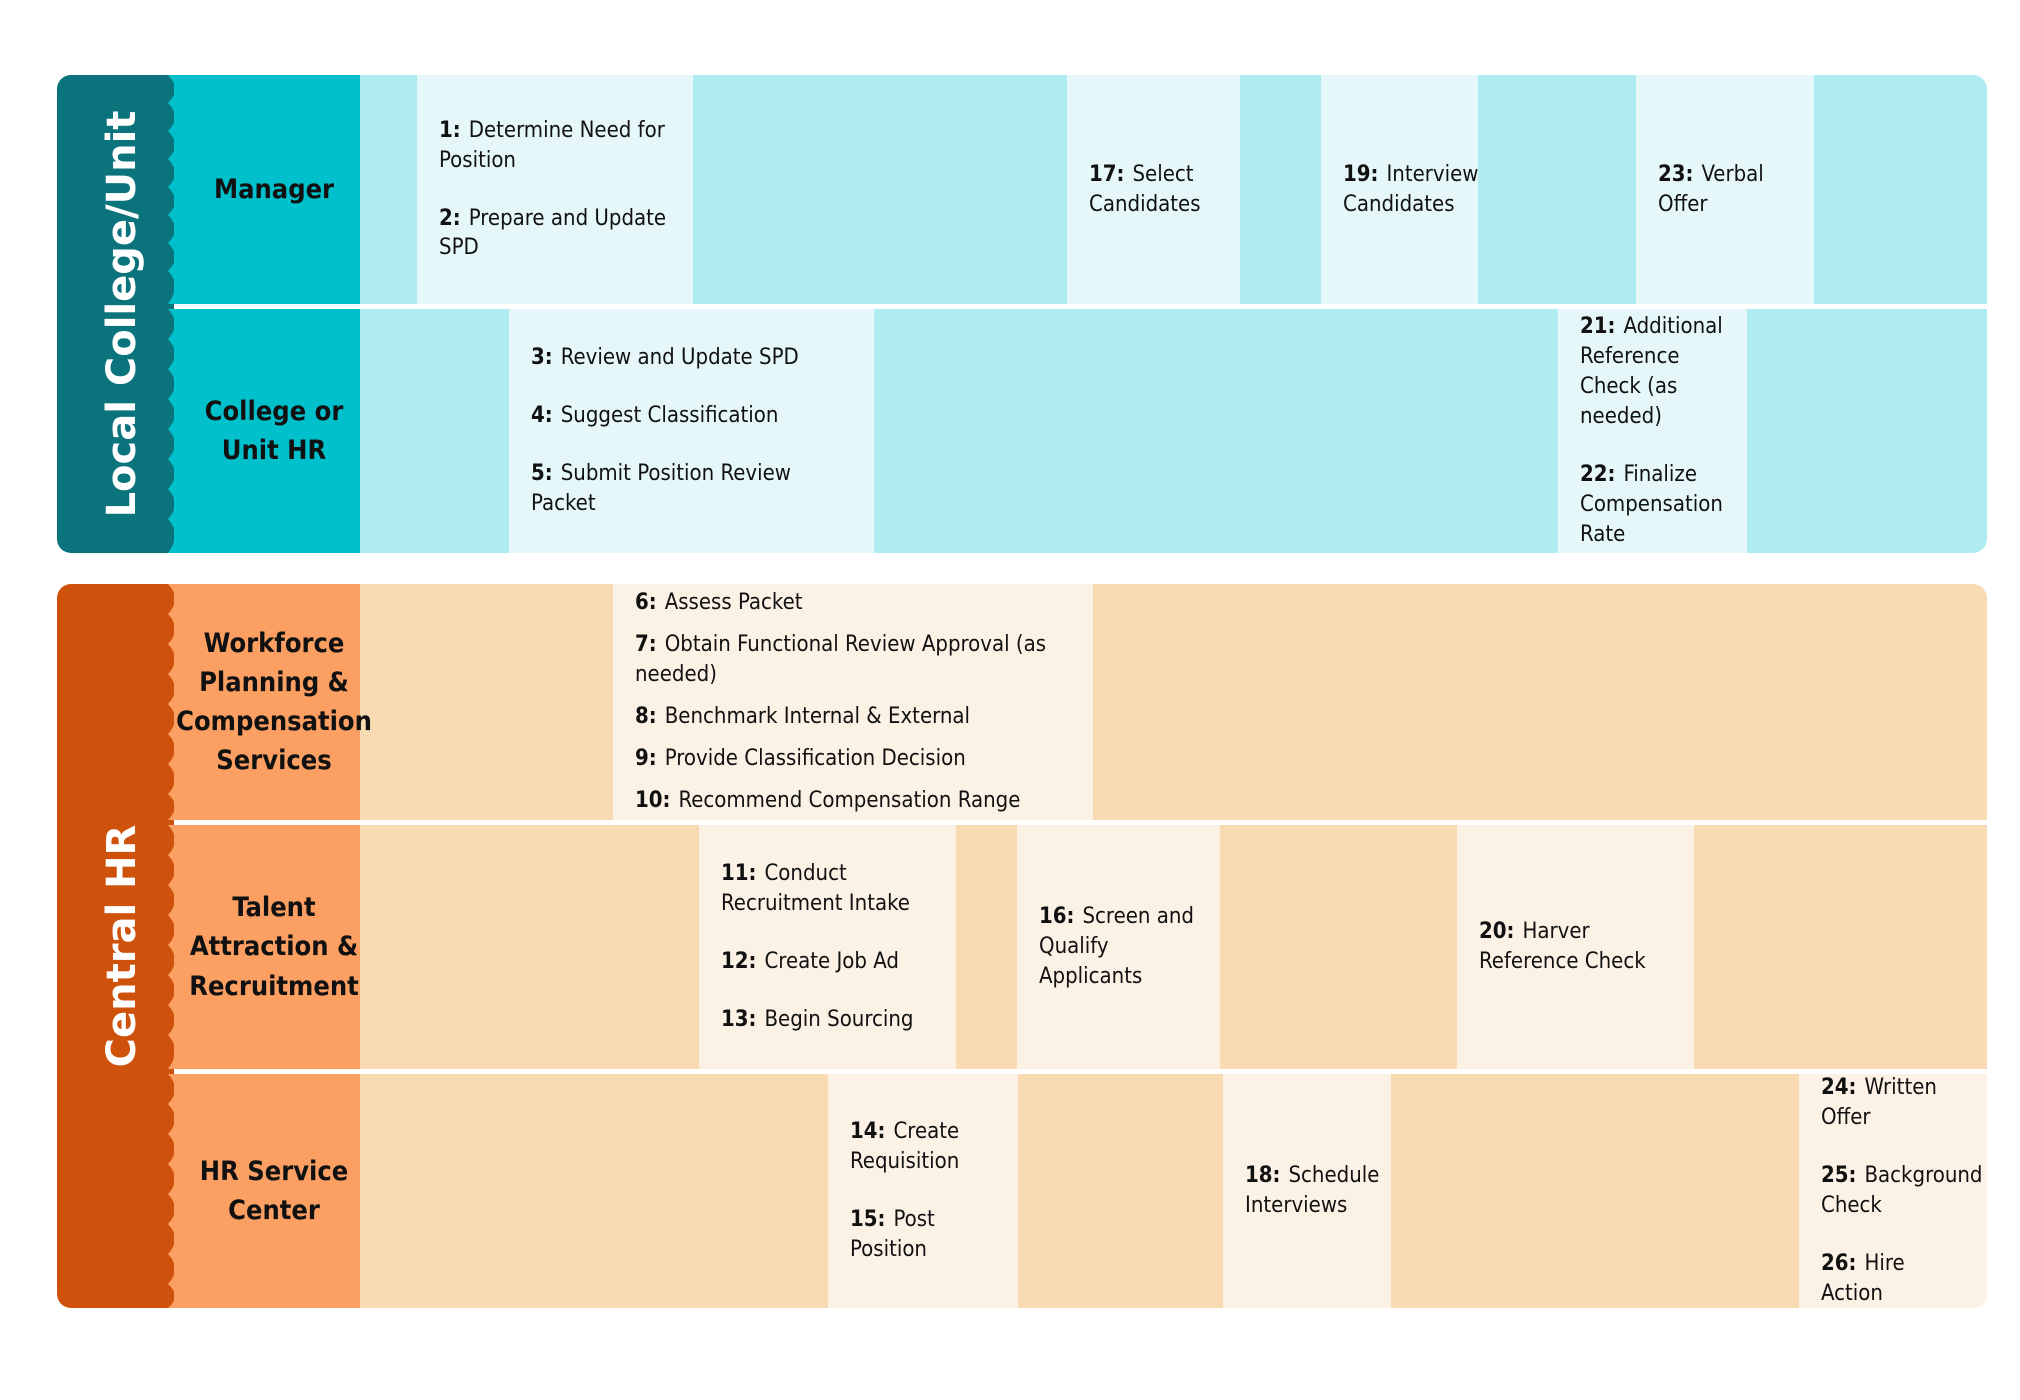 The image size is (2020, 1400). I want to click on step-2: 2: Prepare and Update SPD, so click(553, 233).